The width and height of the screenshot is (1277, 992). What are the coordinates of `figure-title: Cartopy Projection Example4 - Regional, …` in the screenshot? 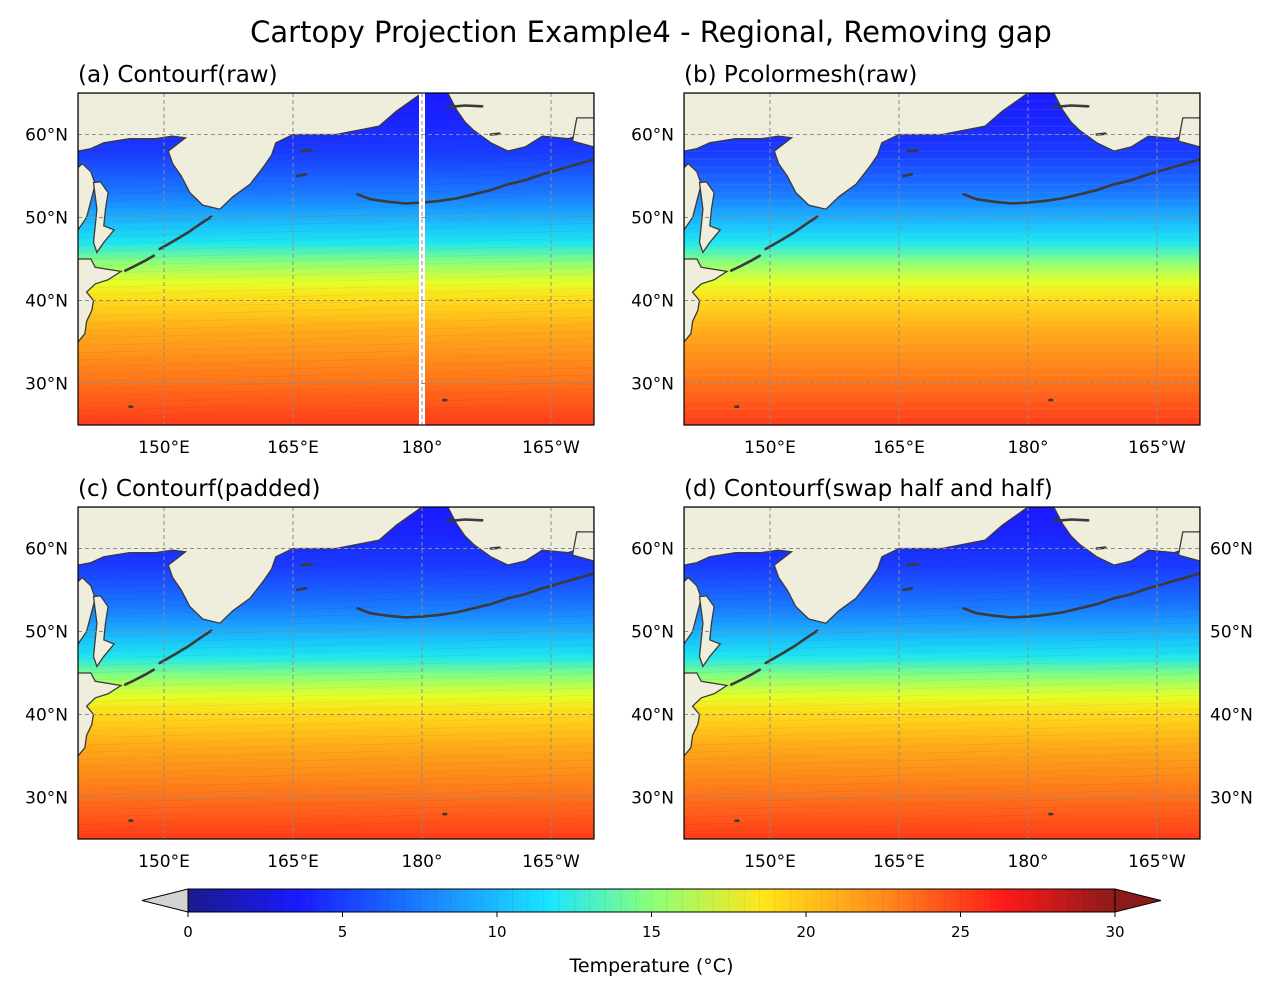 It's located at (651, 32).